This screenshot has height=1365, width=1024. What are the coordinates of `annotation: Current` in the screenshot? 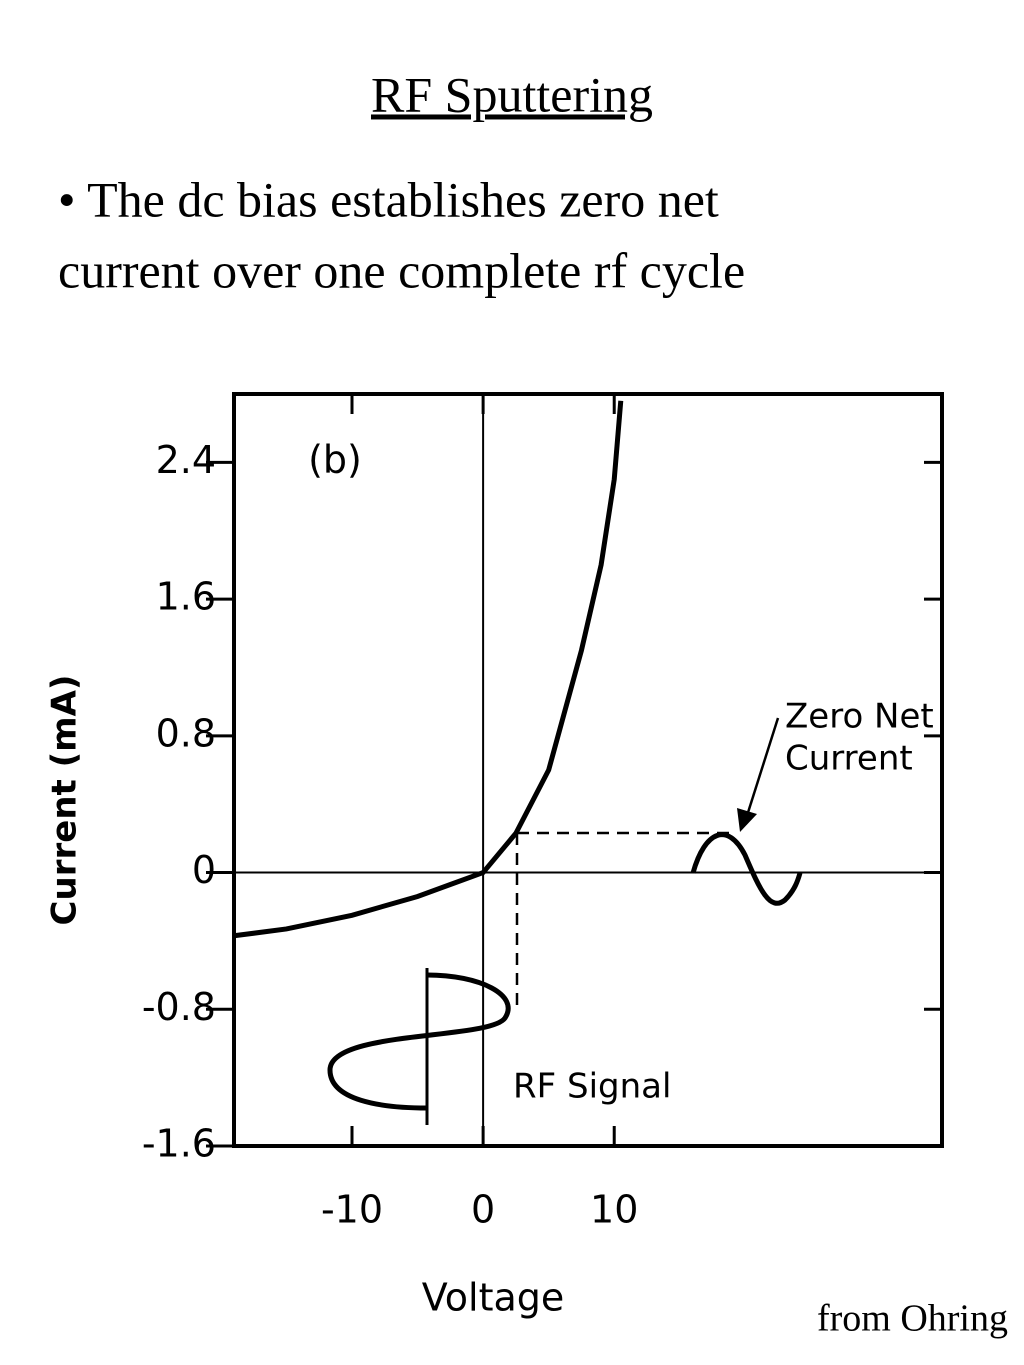 It's located at (849, 759).